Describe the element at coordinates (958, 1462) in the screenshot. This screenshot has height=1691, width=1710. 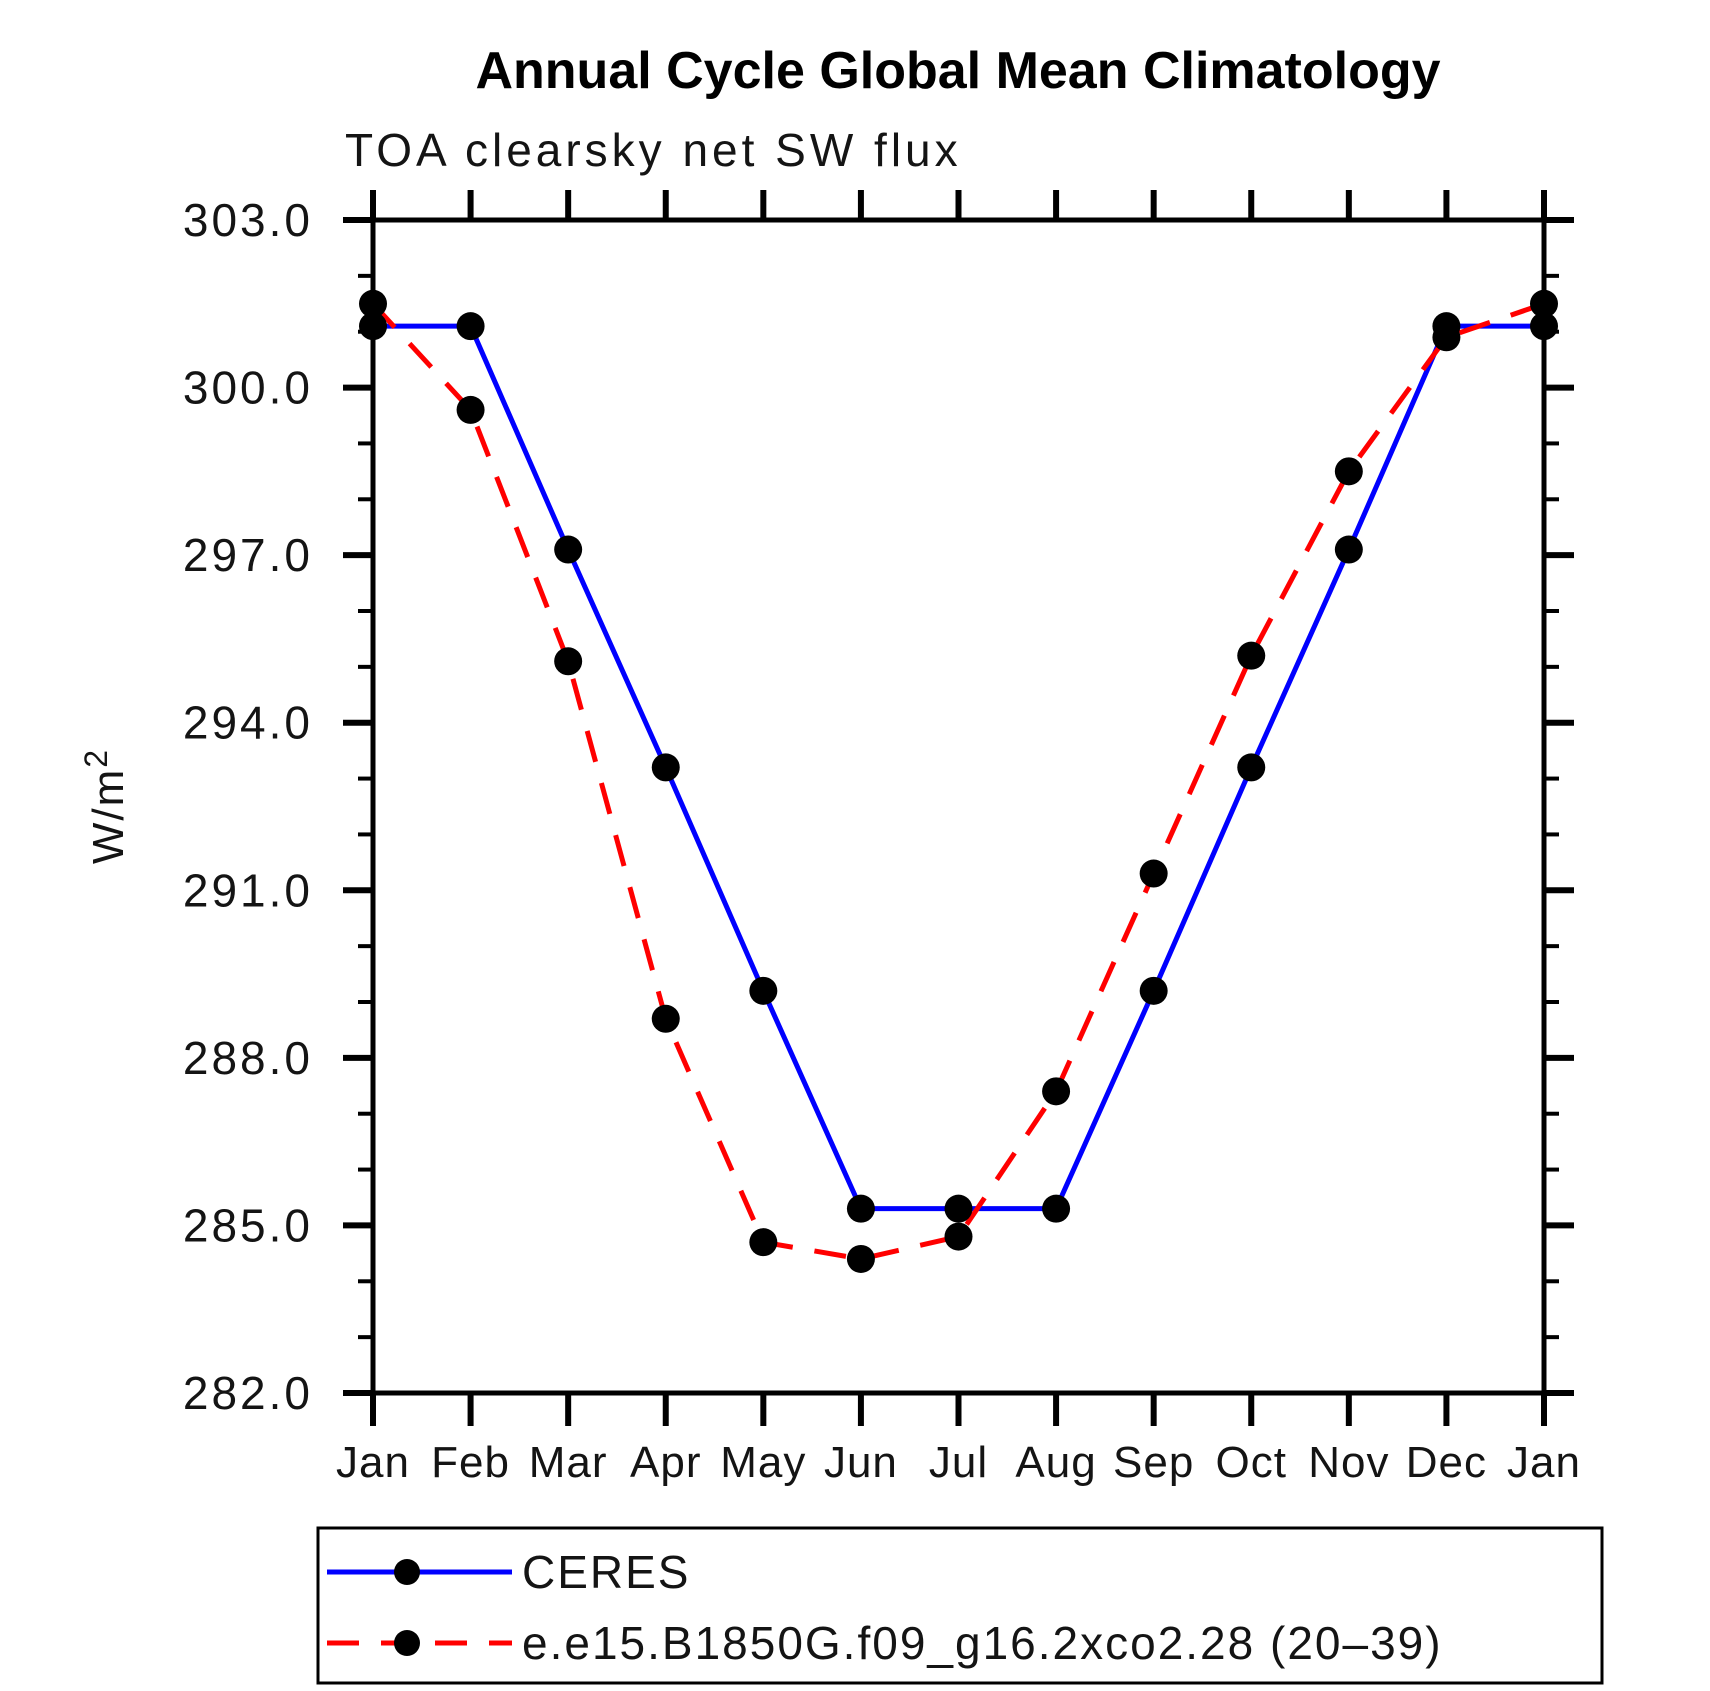
I see `month-label: Jul` at that location.